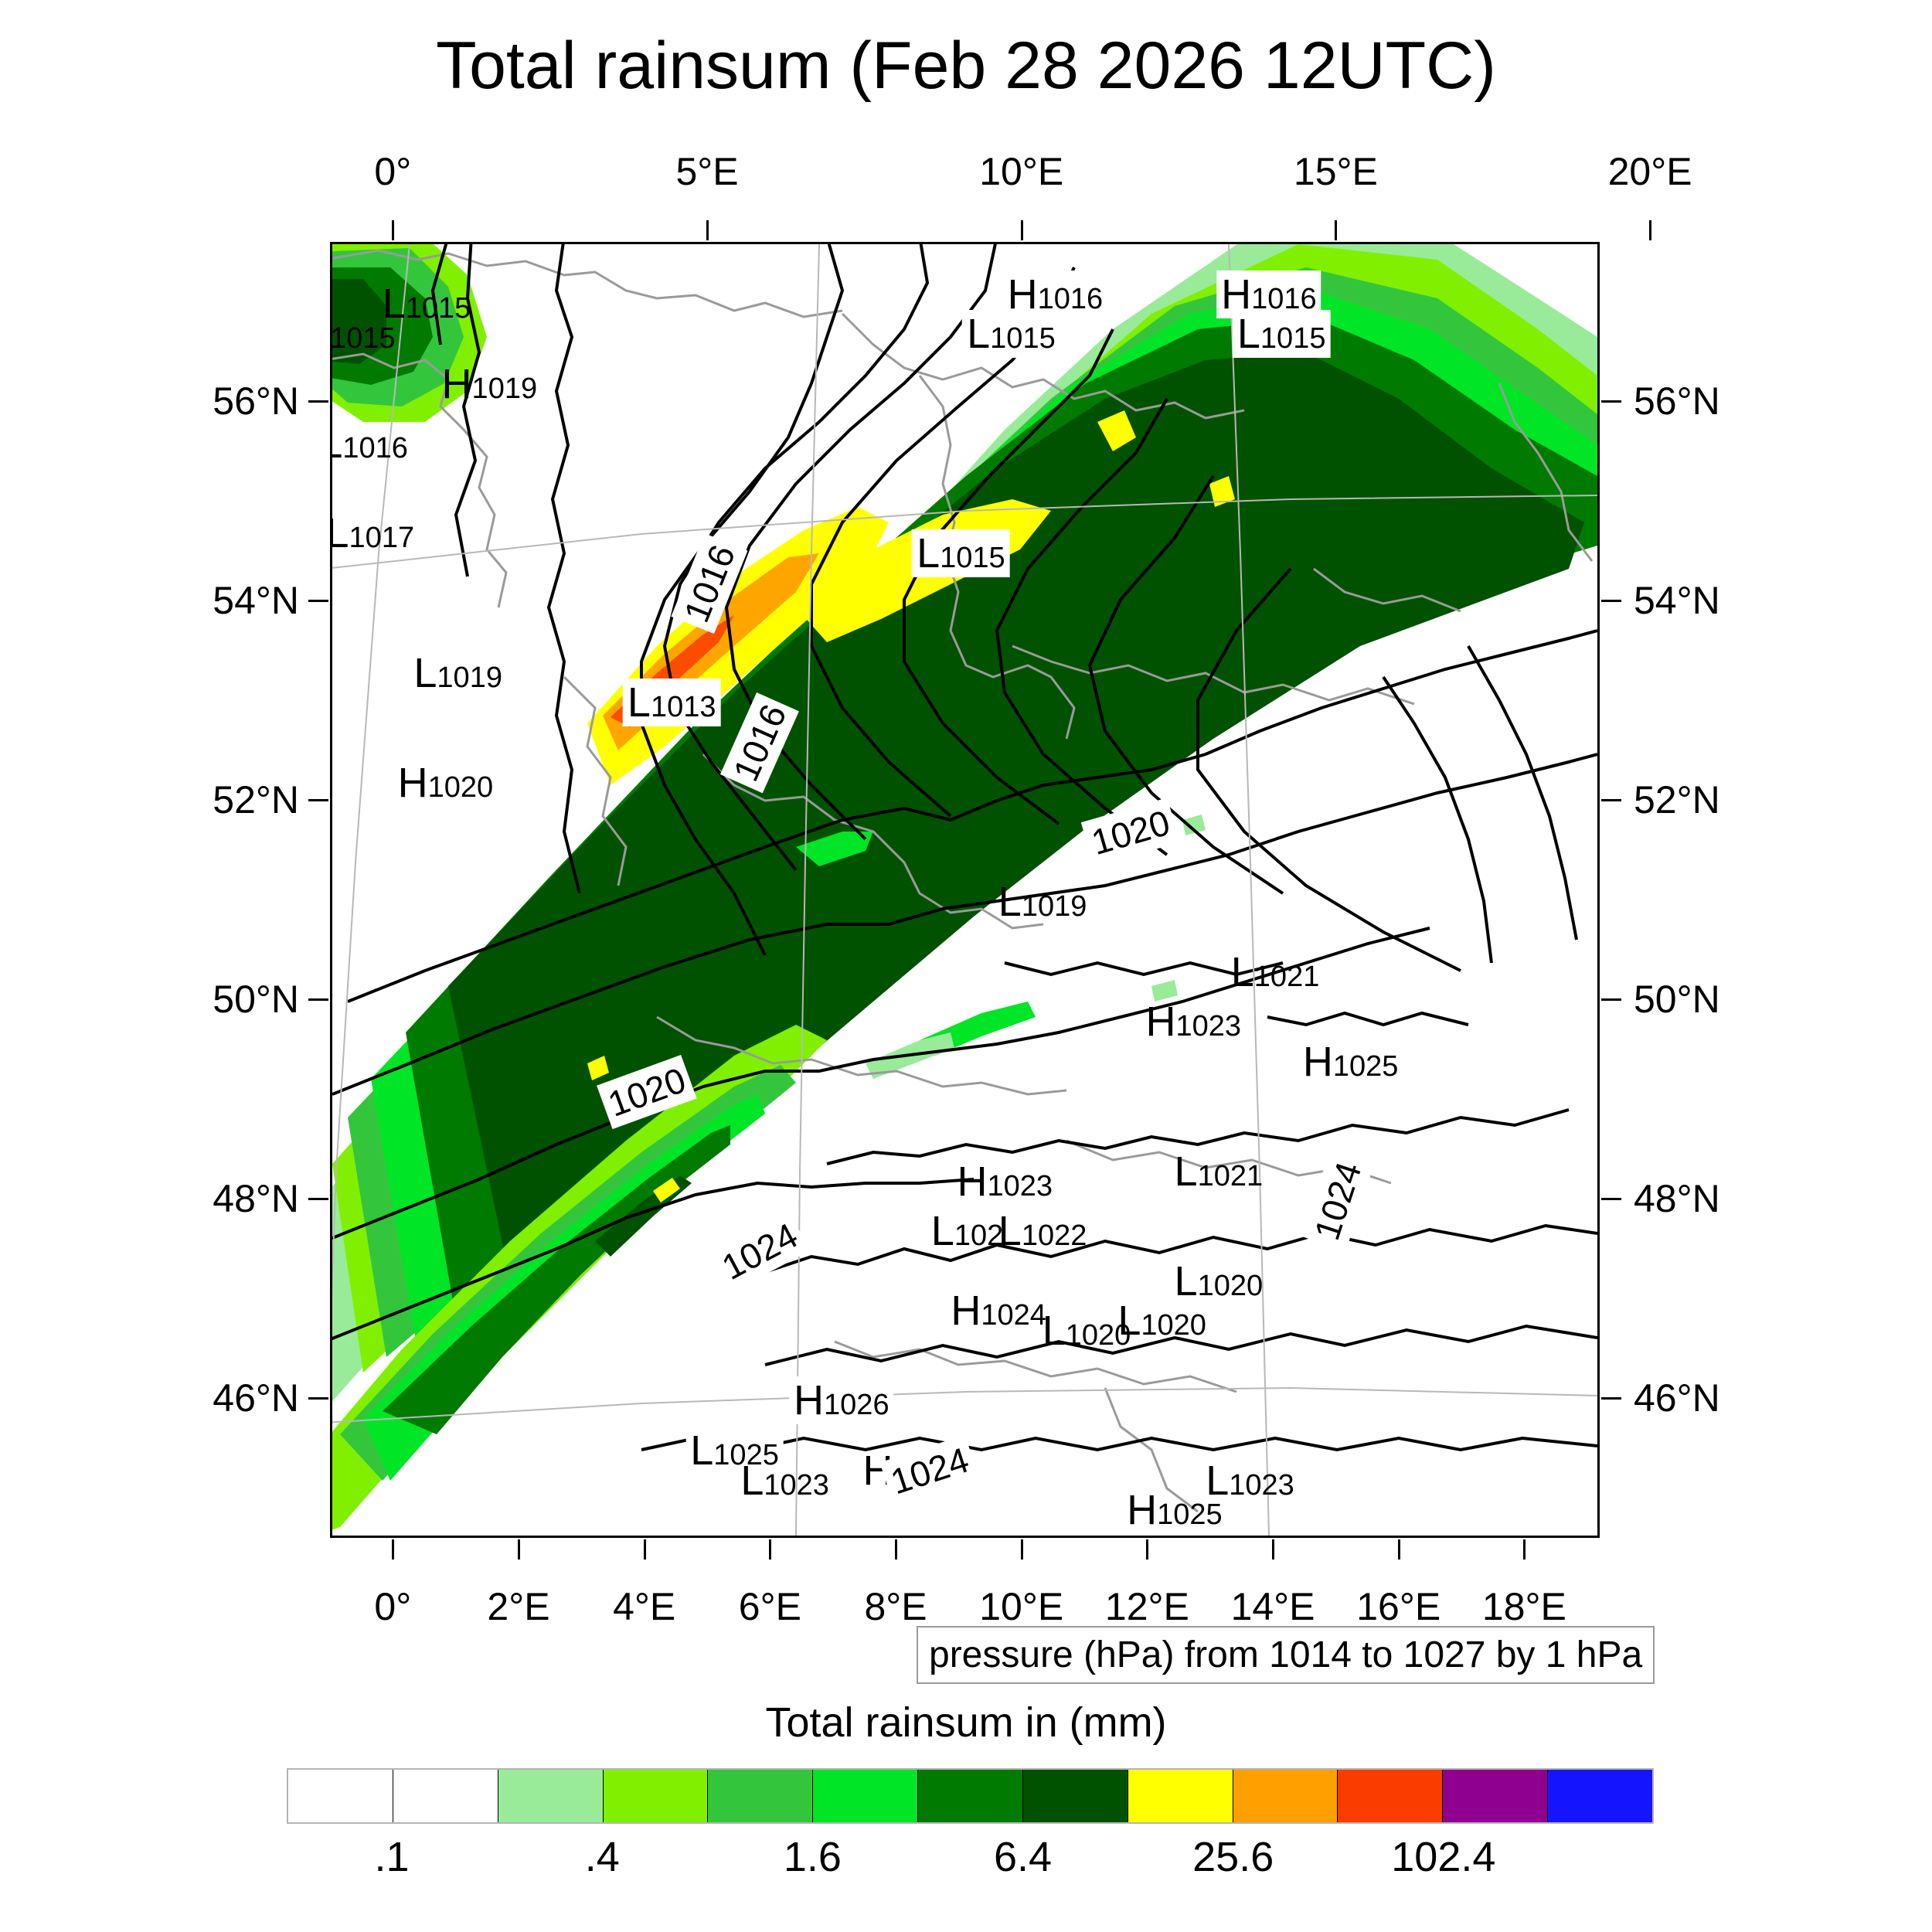  Describe the element at coordinates (393, 1607) in the screenshot. I see `axis-label-bottom-0: 0°` at that location.